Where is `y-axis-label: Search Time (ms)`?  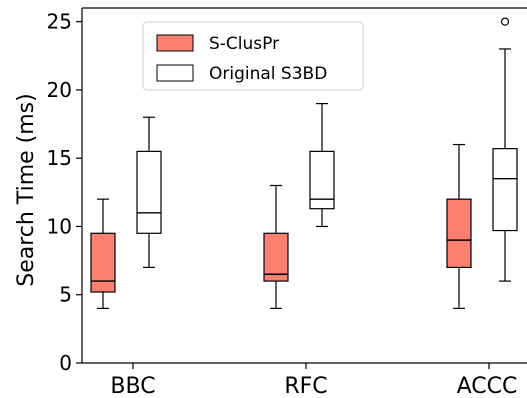
y-axis-label: Search Time (ms) is located at coordinates (26, 189).